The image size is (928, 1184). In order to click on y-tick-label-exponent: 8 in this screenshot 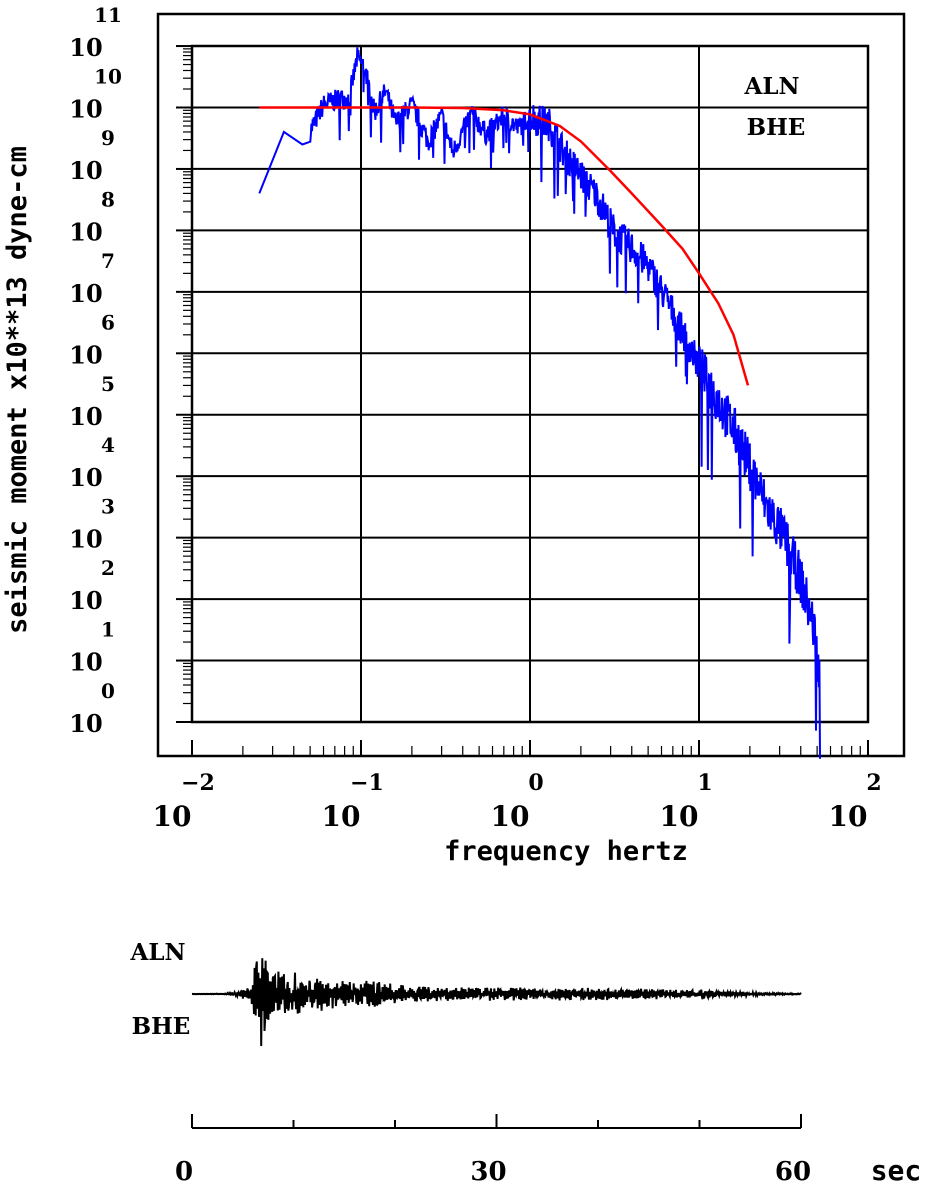, I will do `click(108, 199)`.